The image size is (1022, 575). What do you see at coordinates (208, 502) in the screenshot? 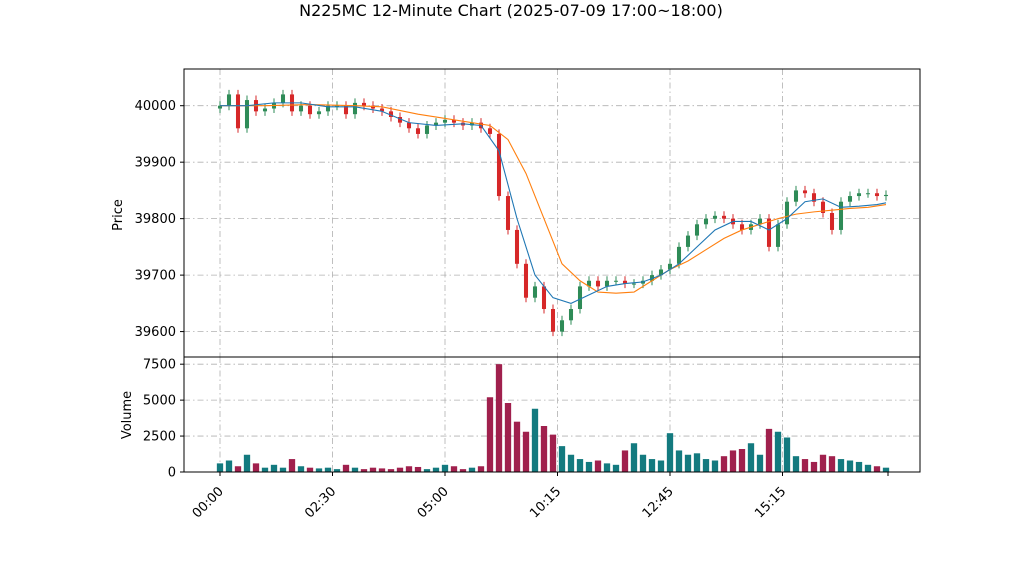
I see `x-tick-label: 00:00` at bounding box center [208, 502].